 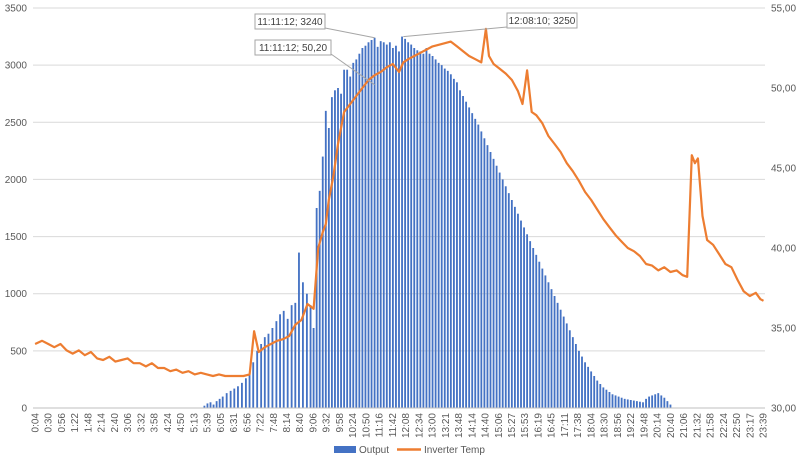 I want to click on x-tick-label: 16:19, so click(x=538, y=425).